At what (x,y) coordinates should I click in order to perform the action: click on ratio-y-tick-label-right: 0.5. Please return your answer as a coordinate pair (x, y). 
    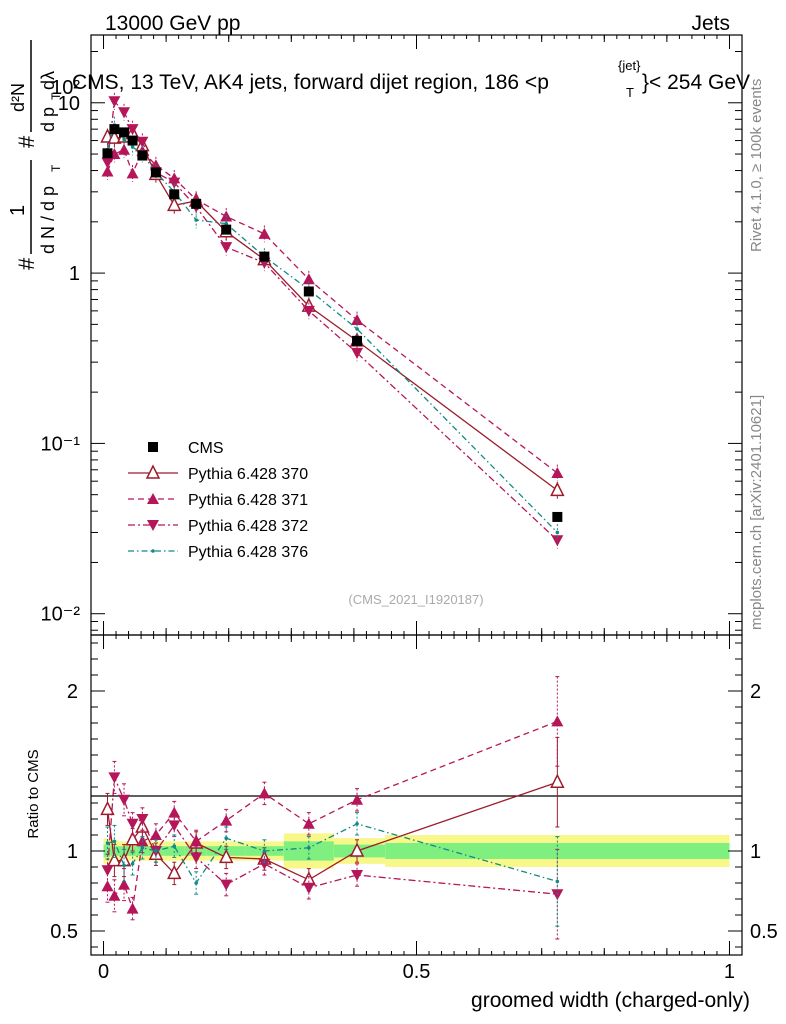
    Looking at the image, I should click on (764, 932).